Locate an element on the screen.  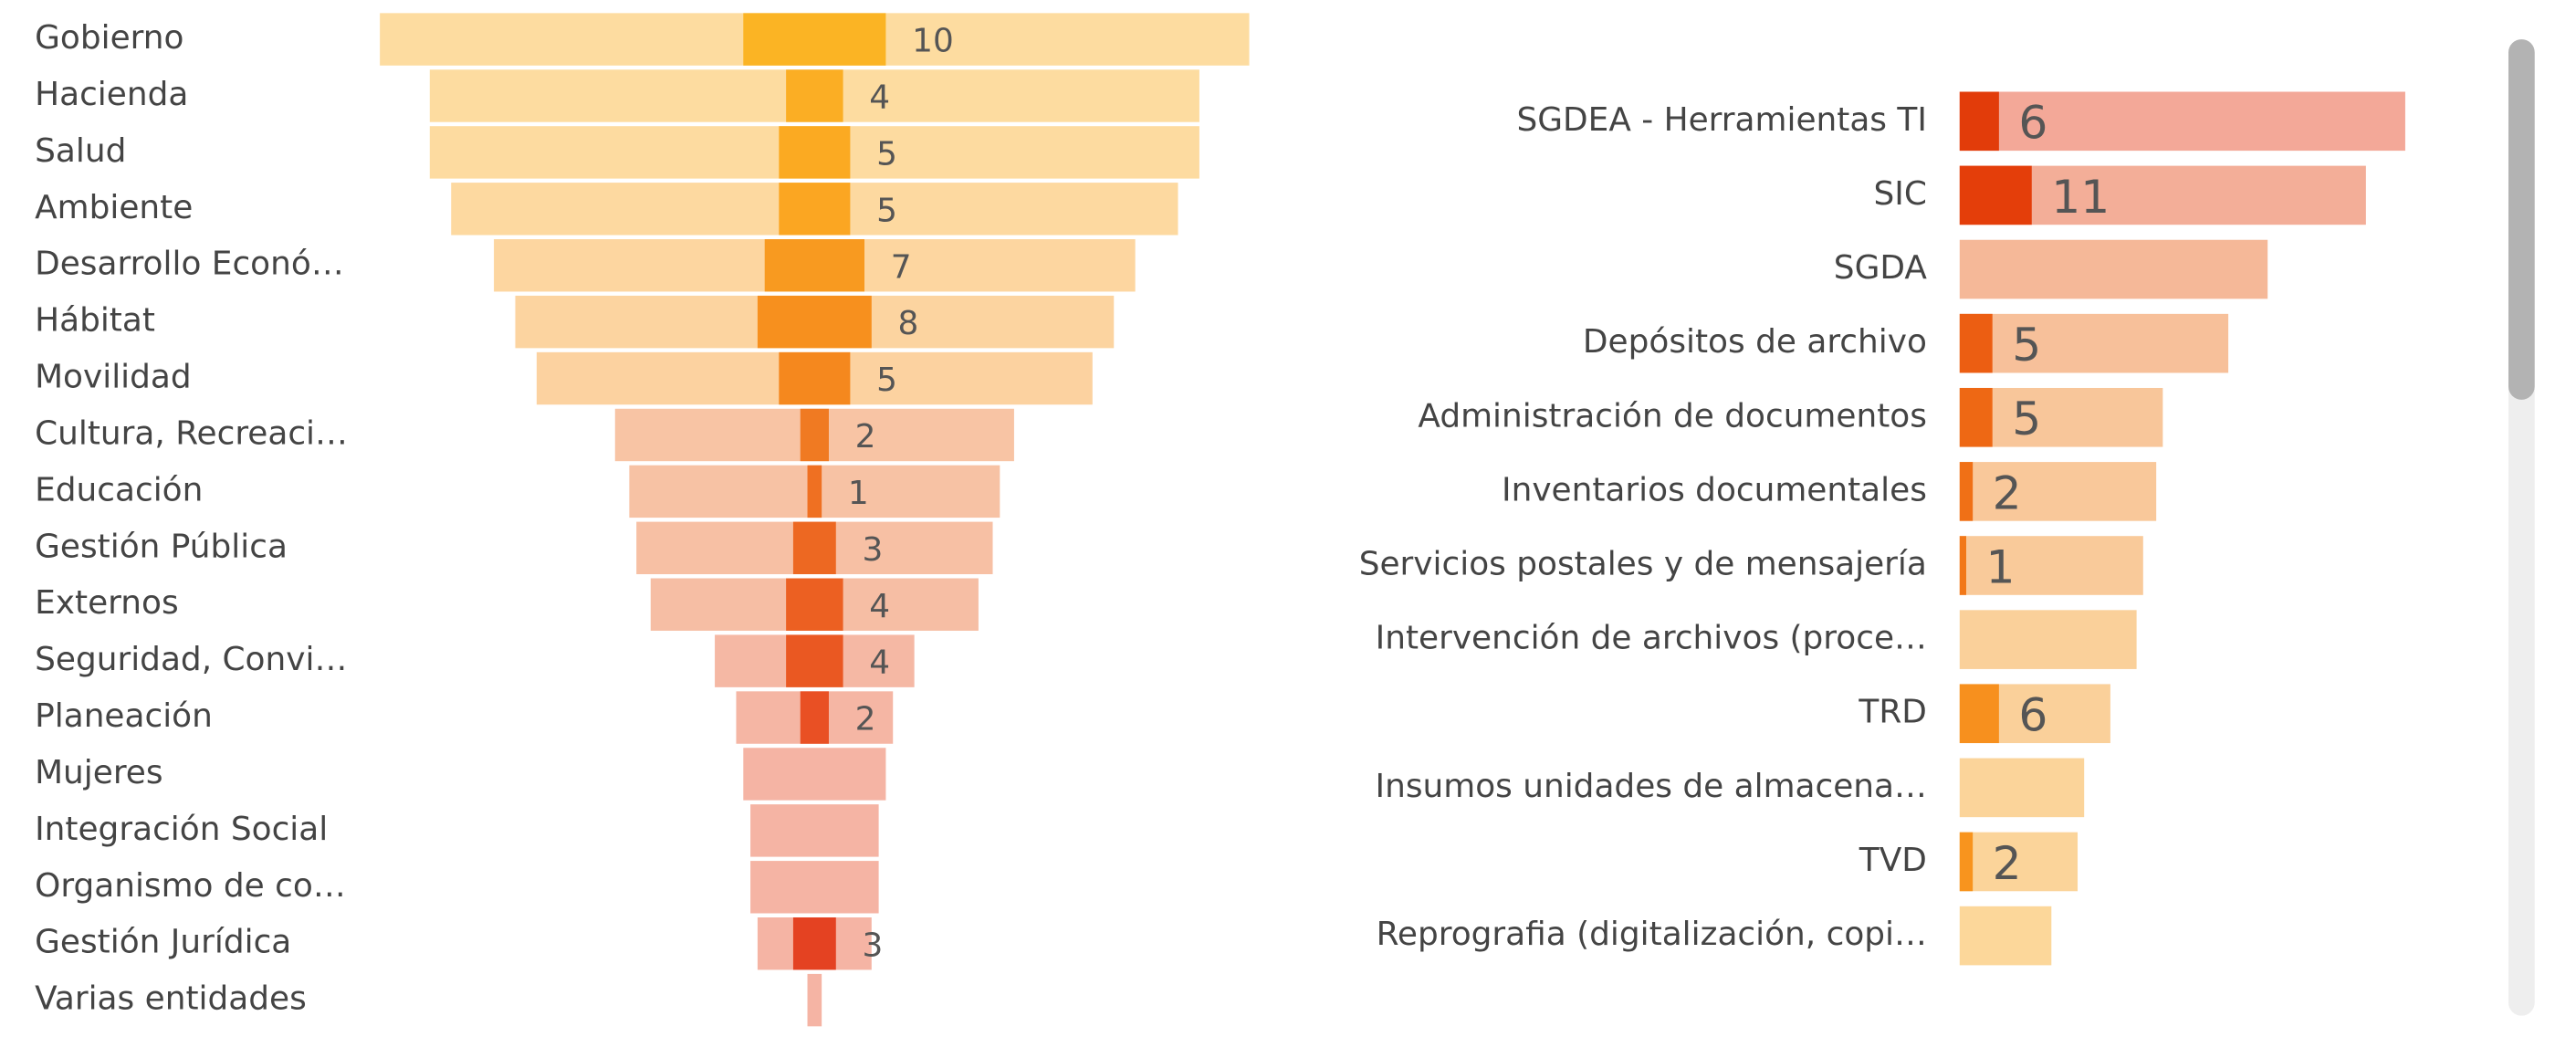
category-label: Hacienda is located at coordinates (112, 94).